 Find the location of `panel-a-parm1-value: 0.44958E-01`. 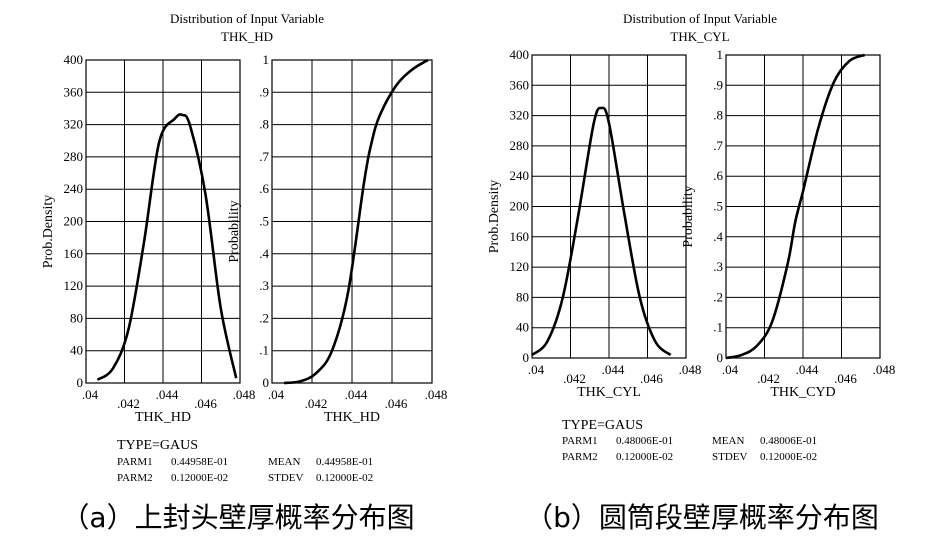

panel-a-parm1-value: 0.44958E-01 is located at coordinates (199, 462).